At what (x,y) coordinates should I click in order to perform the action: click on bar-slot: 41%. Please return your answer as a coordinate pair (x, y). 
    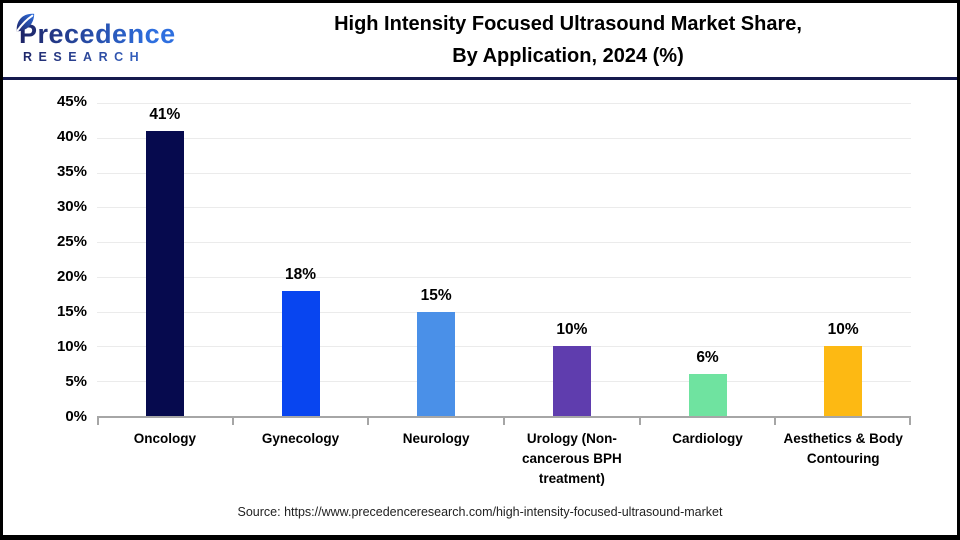
    Looking at the image, I should click on (165, 259).